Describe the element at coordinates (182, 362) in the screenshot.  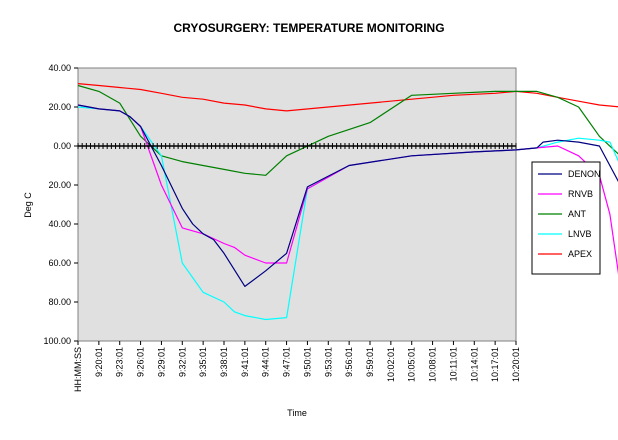
I see `x-tick-label: 9:32:01` at that location.